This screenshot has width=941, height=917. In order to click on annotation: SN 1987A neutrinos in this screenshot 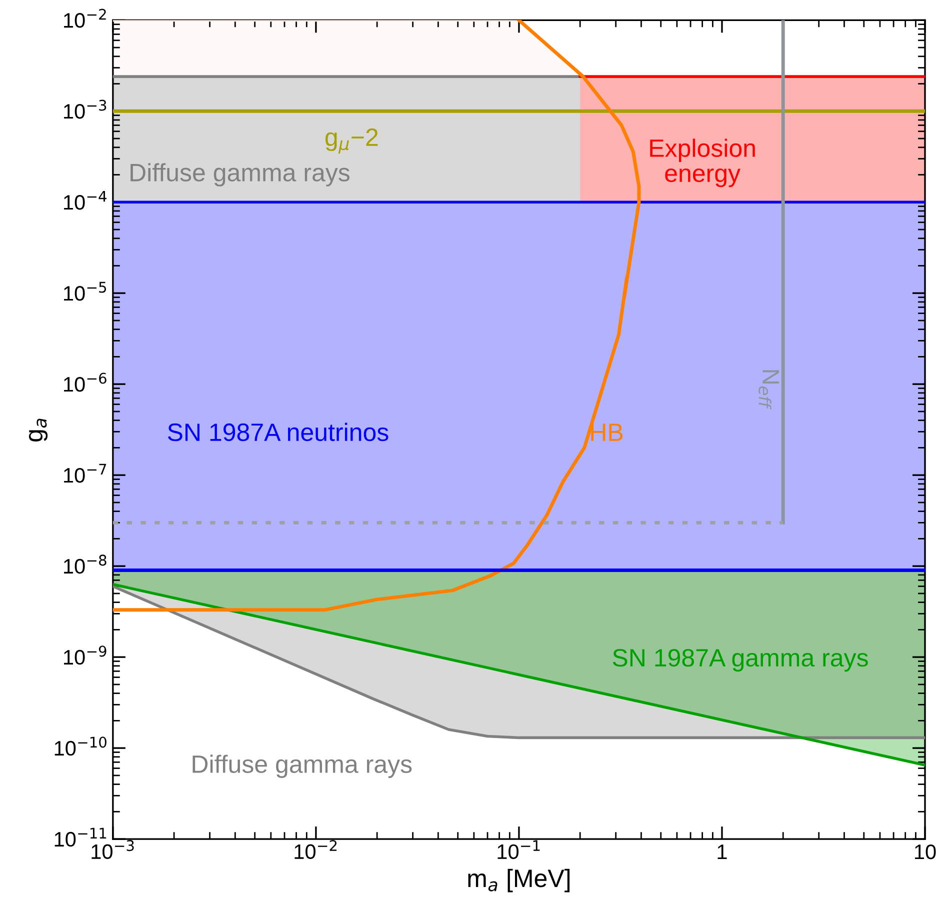, I will do `click(278, 432)`.